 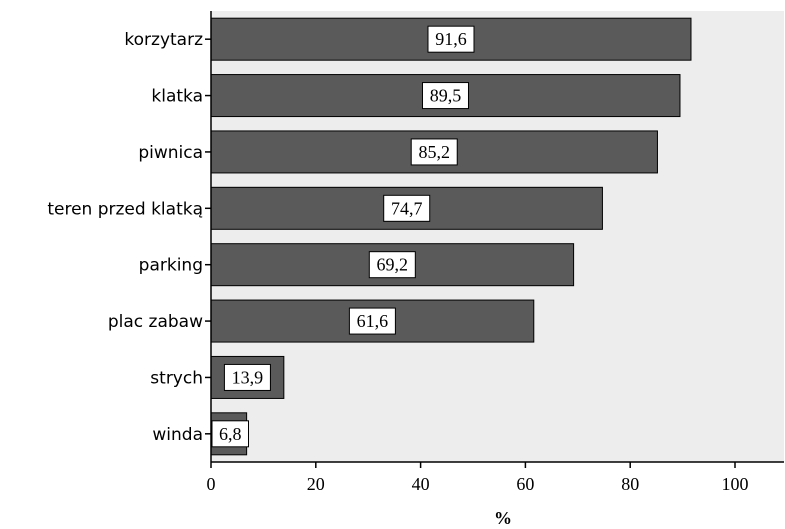 What do you see at coordinates (155, 322) in the screenshot?
I see `category-label-5: plac zabaw` at bounding box center [155, 322].